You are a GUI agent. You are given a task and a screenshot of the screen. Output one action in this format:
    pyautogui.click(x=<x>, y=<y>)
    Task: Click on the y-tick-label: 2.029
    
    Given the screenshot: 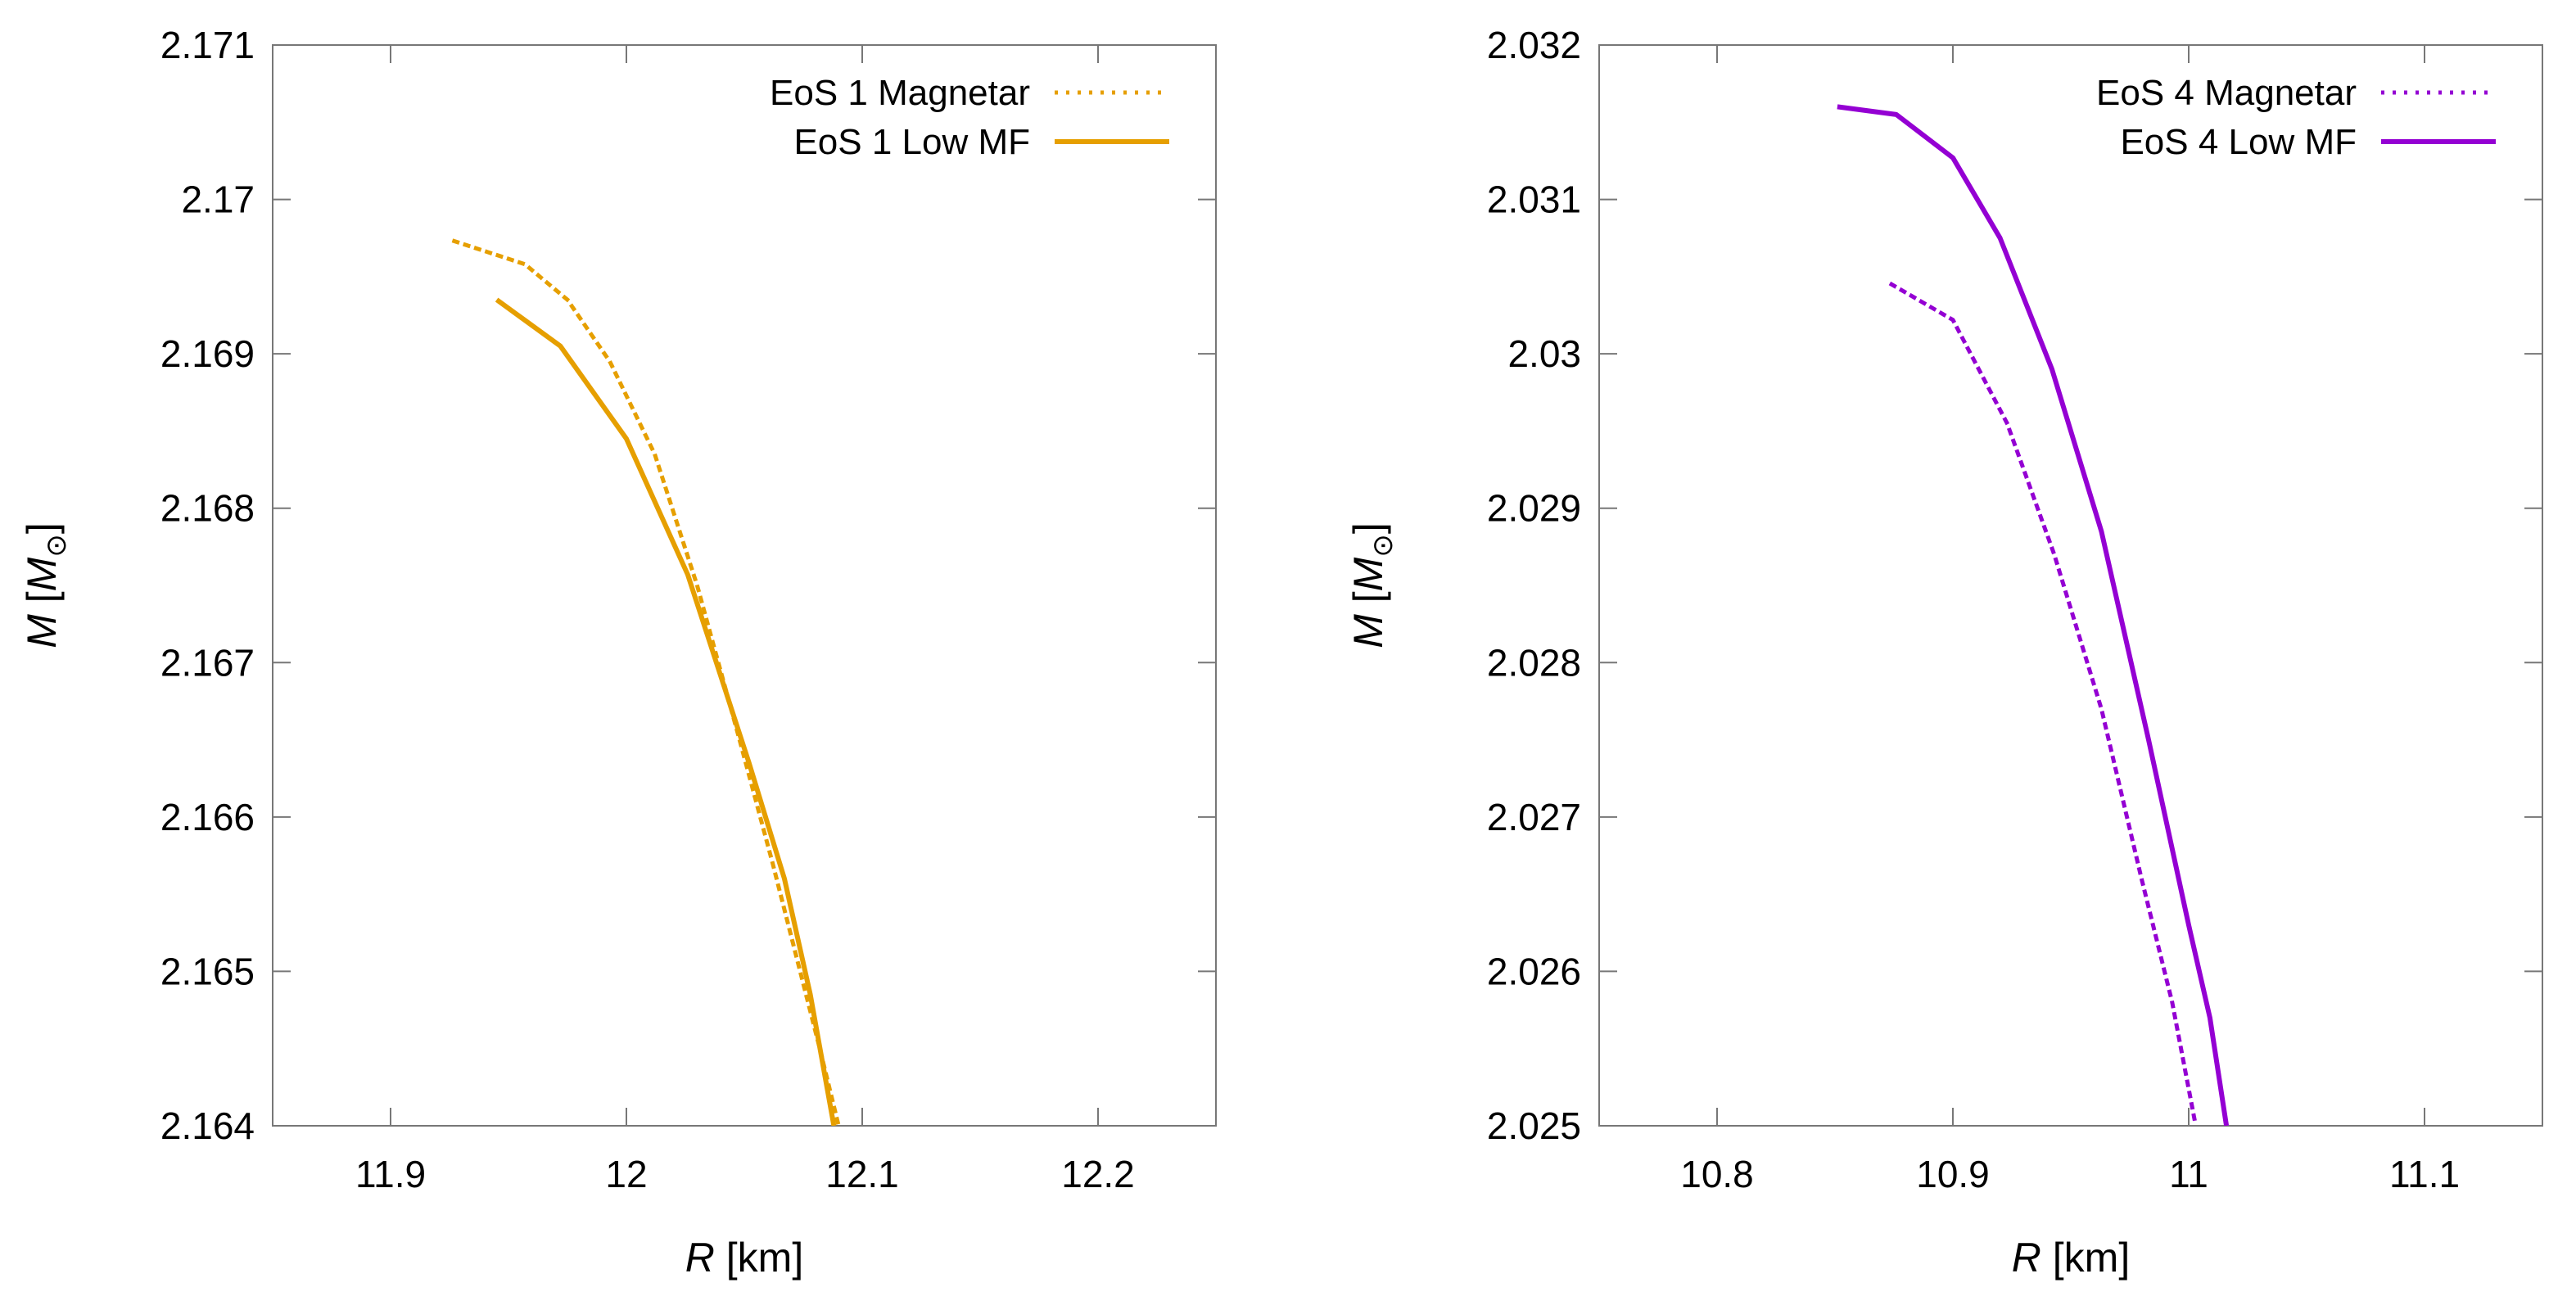 What is the action you would take?
    pyautogui.click(x=1534, y=508)
    